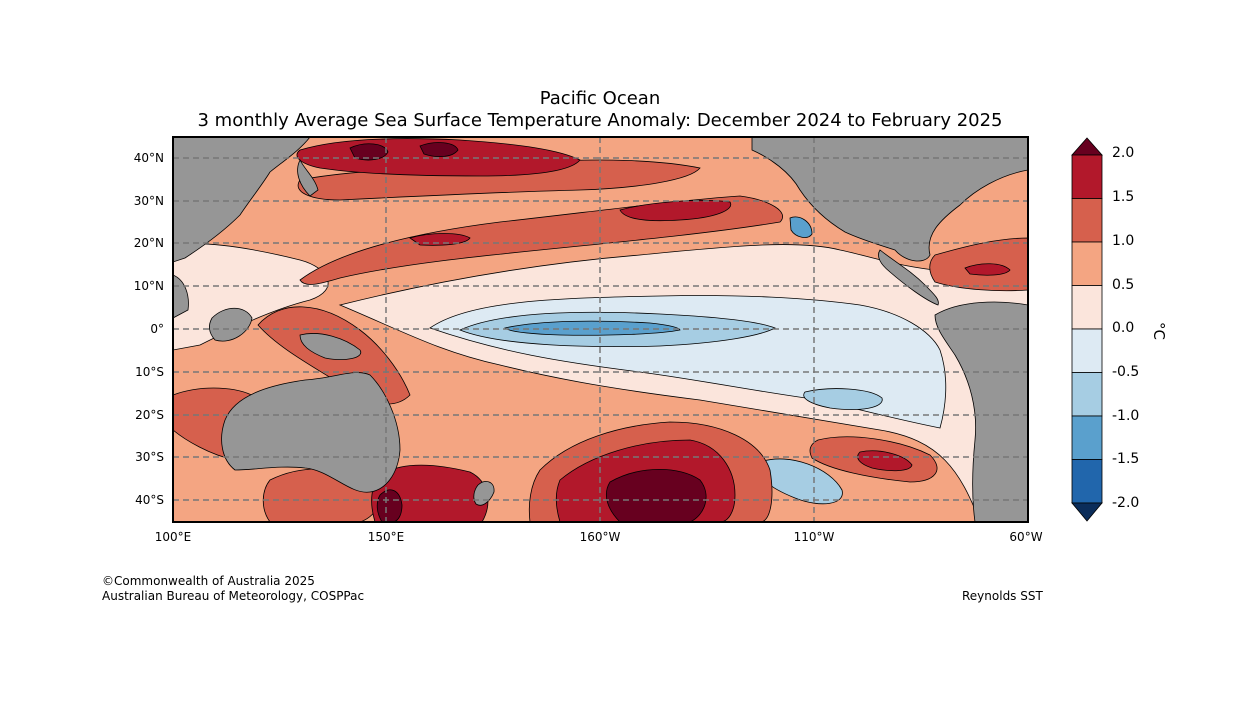 The image size is (1258, 705). Describe the element at coordinates (987, 269) in the screenshot. I see `anomaly-region-15-20-atlantic` at that location.